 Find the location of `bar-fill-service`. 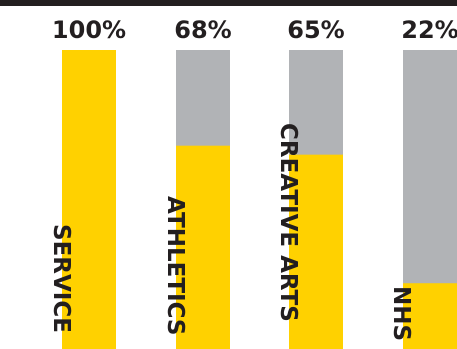

bar-fill-service is located at coordinates (89, 199).